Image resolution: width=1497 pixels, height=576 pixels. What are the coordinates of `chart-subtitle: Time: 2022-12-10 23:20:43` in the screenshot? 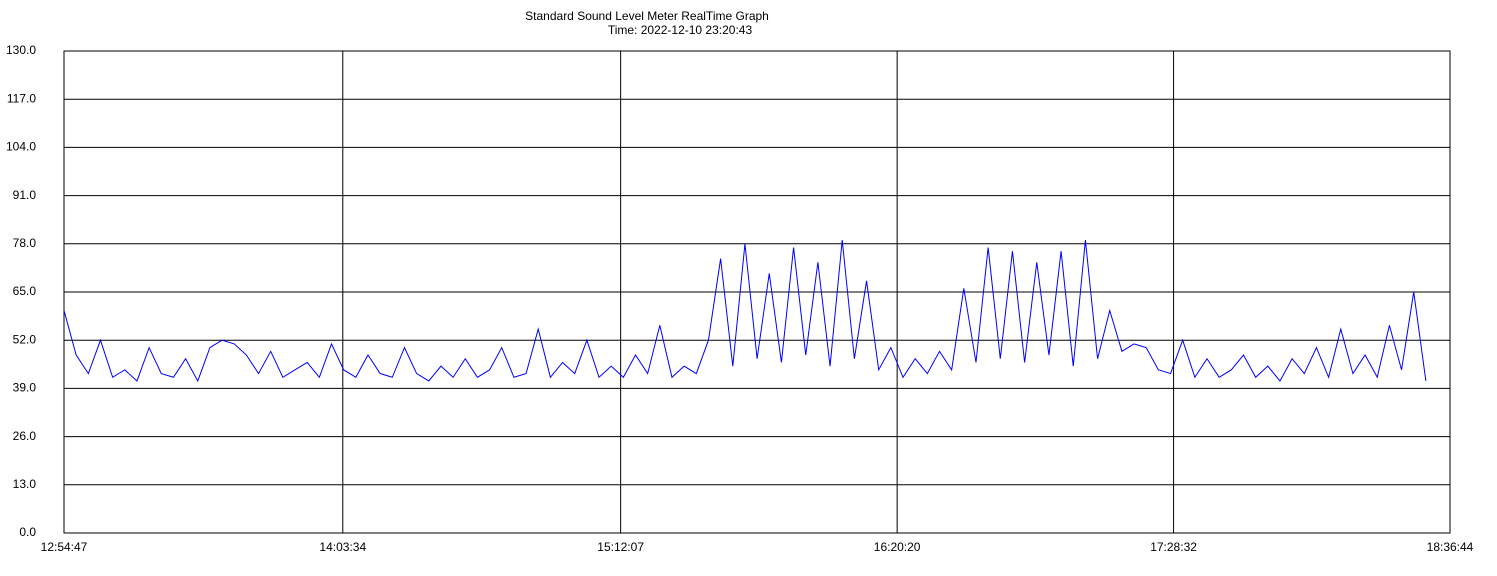 It's located at (680, 30).